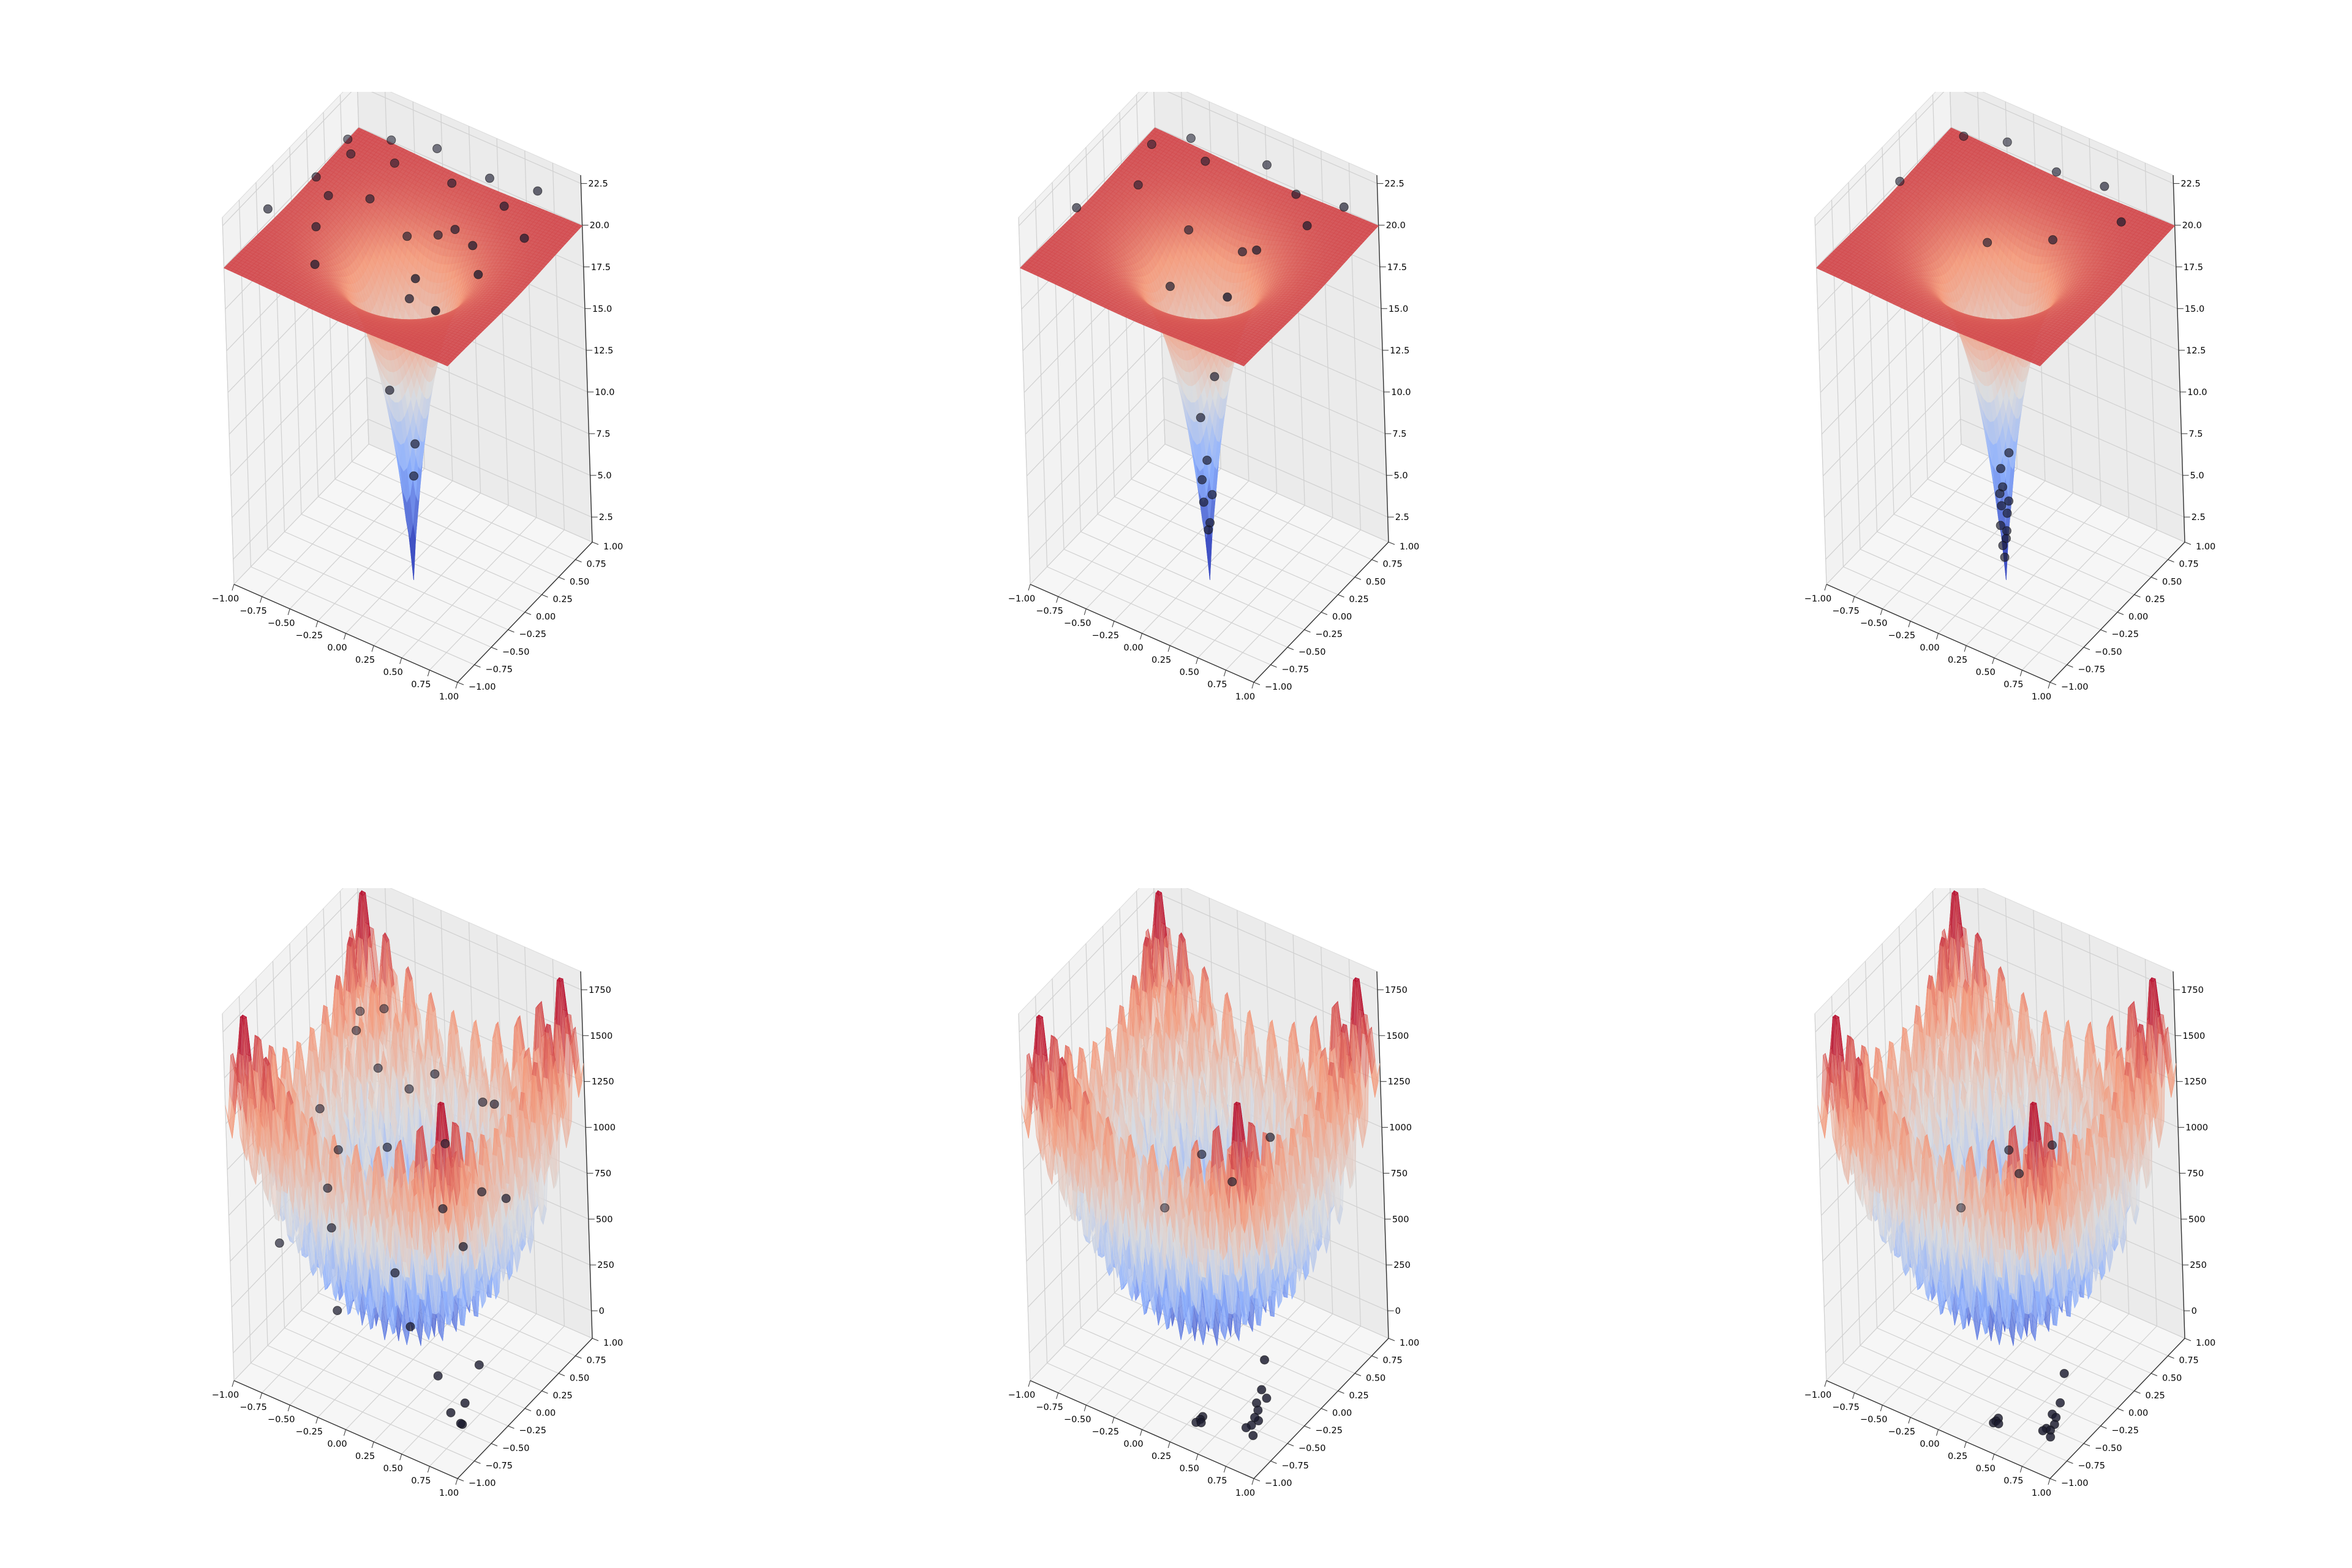  I want to click on z-tick-label: 10.0, so click(2197, 393).